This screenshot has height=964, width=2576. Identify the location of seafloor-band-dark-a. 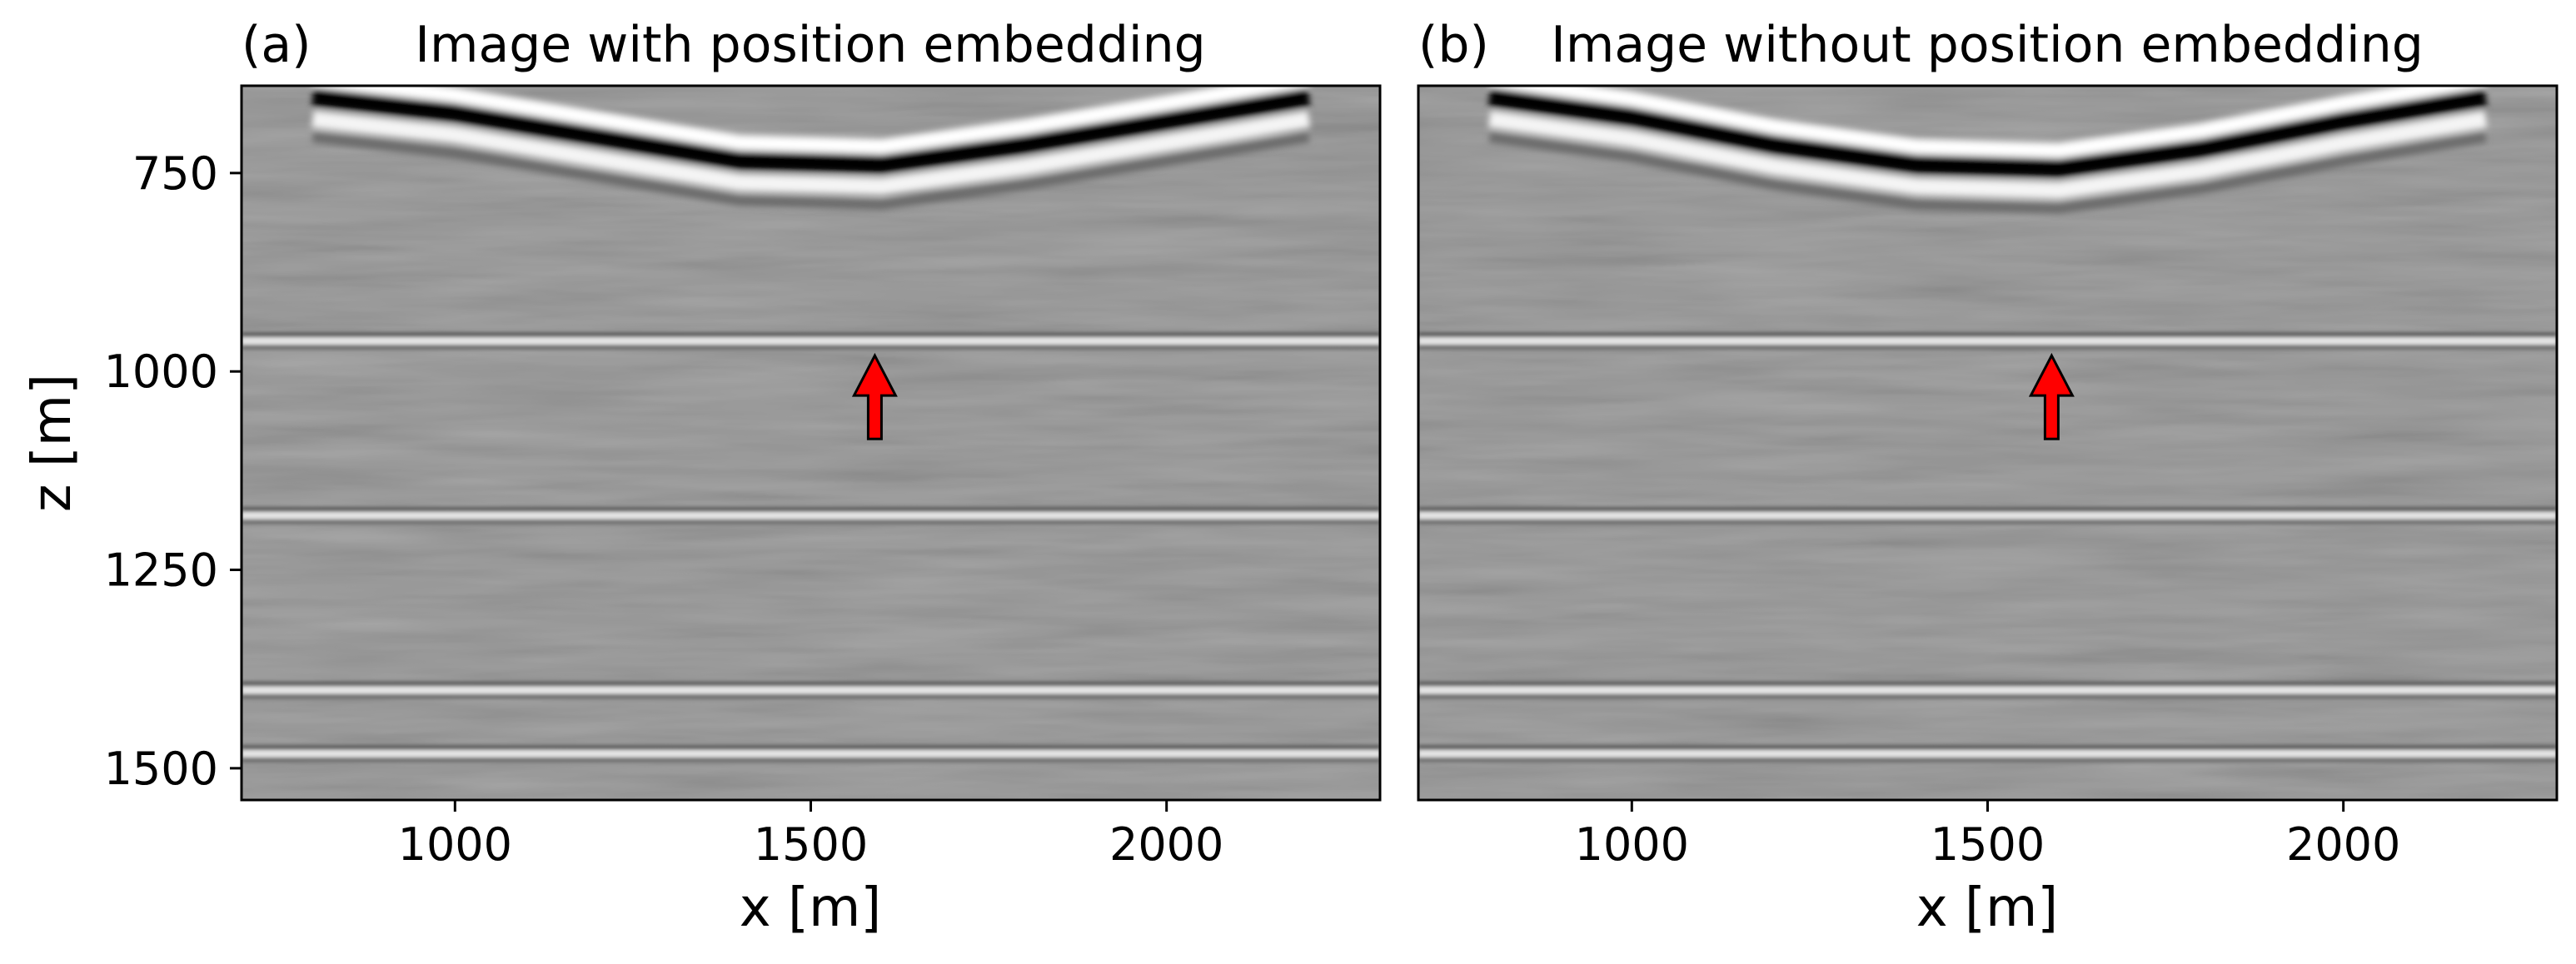
(811, 131).